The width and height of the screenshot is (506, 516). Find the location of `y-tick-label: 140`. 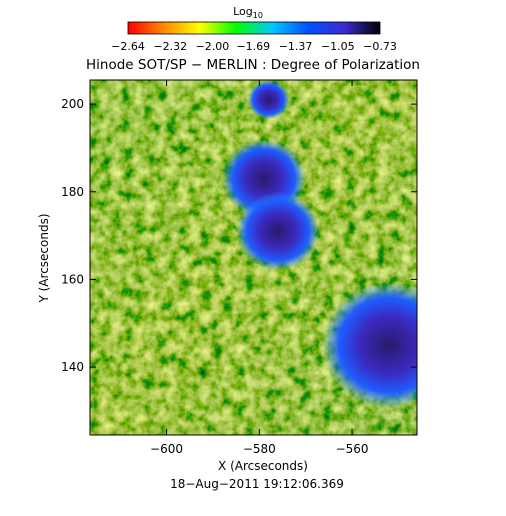

y-tick-label: 140 is located at coordinates (72, 367).